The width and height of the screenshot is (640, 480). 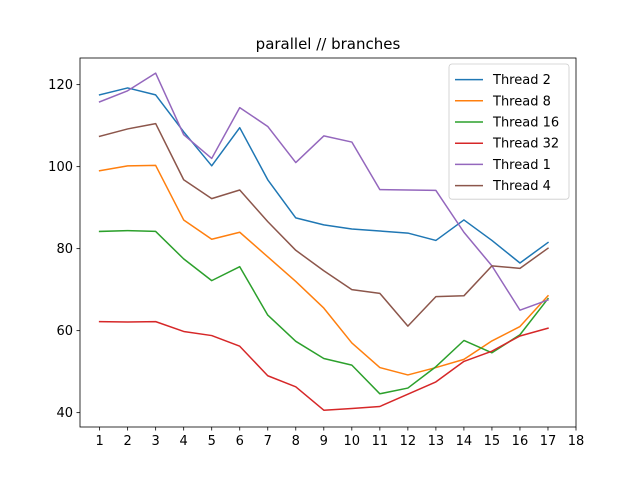 I want to click on x-tick-label: 18, so click(x=576, y=441).